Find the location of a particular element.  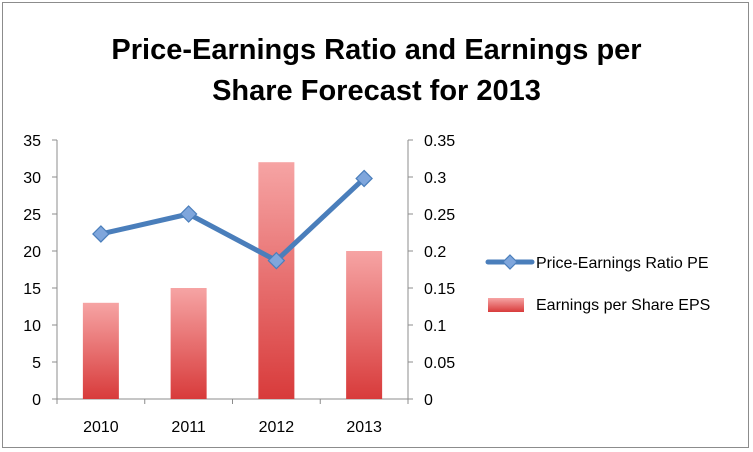

right-axis-tick-label: 0.25 is located at coordinates (439, 215).